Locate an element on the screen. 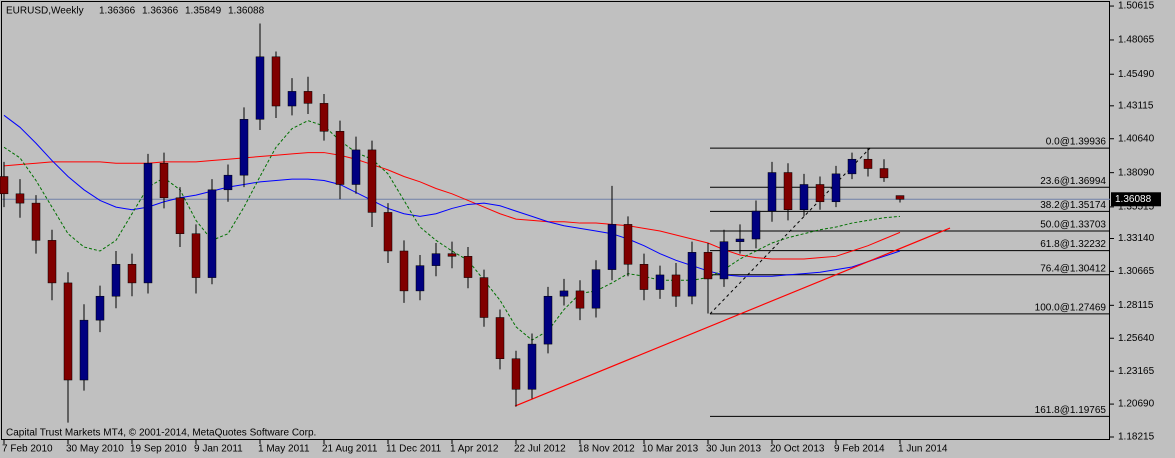 The width and height of the screenshot is (1175, 458). y-tick-label: 1.43115 is located at coordinates (1136, 105).